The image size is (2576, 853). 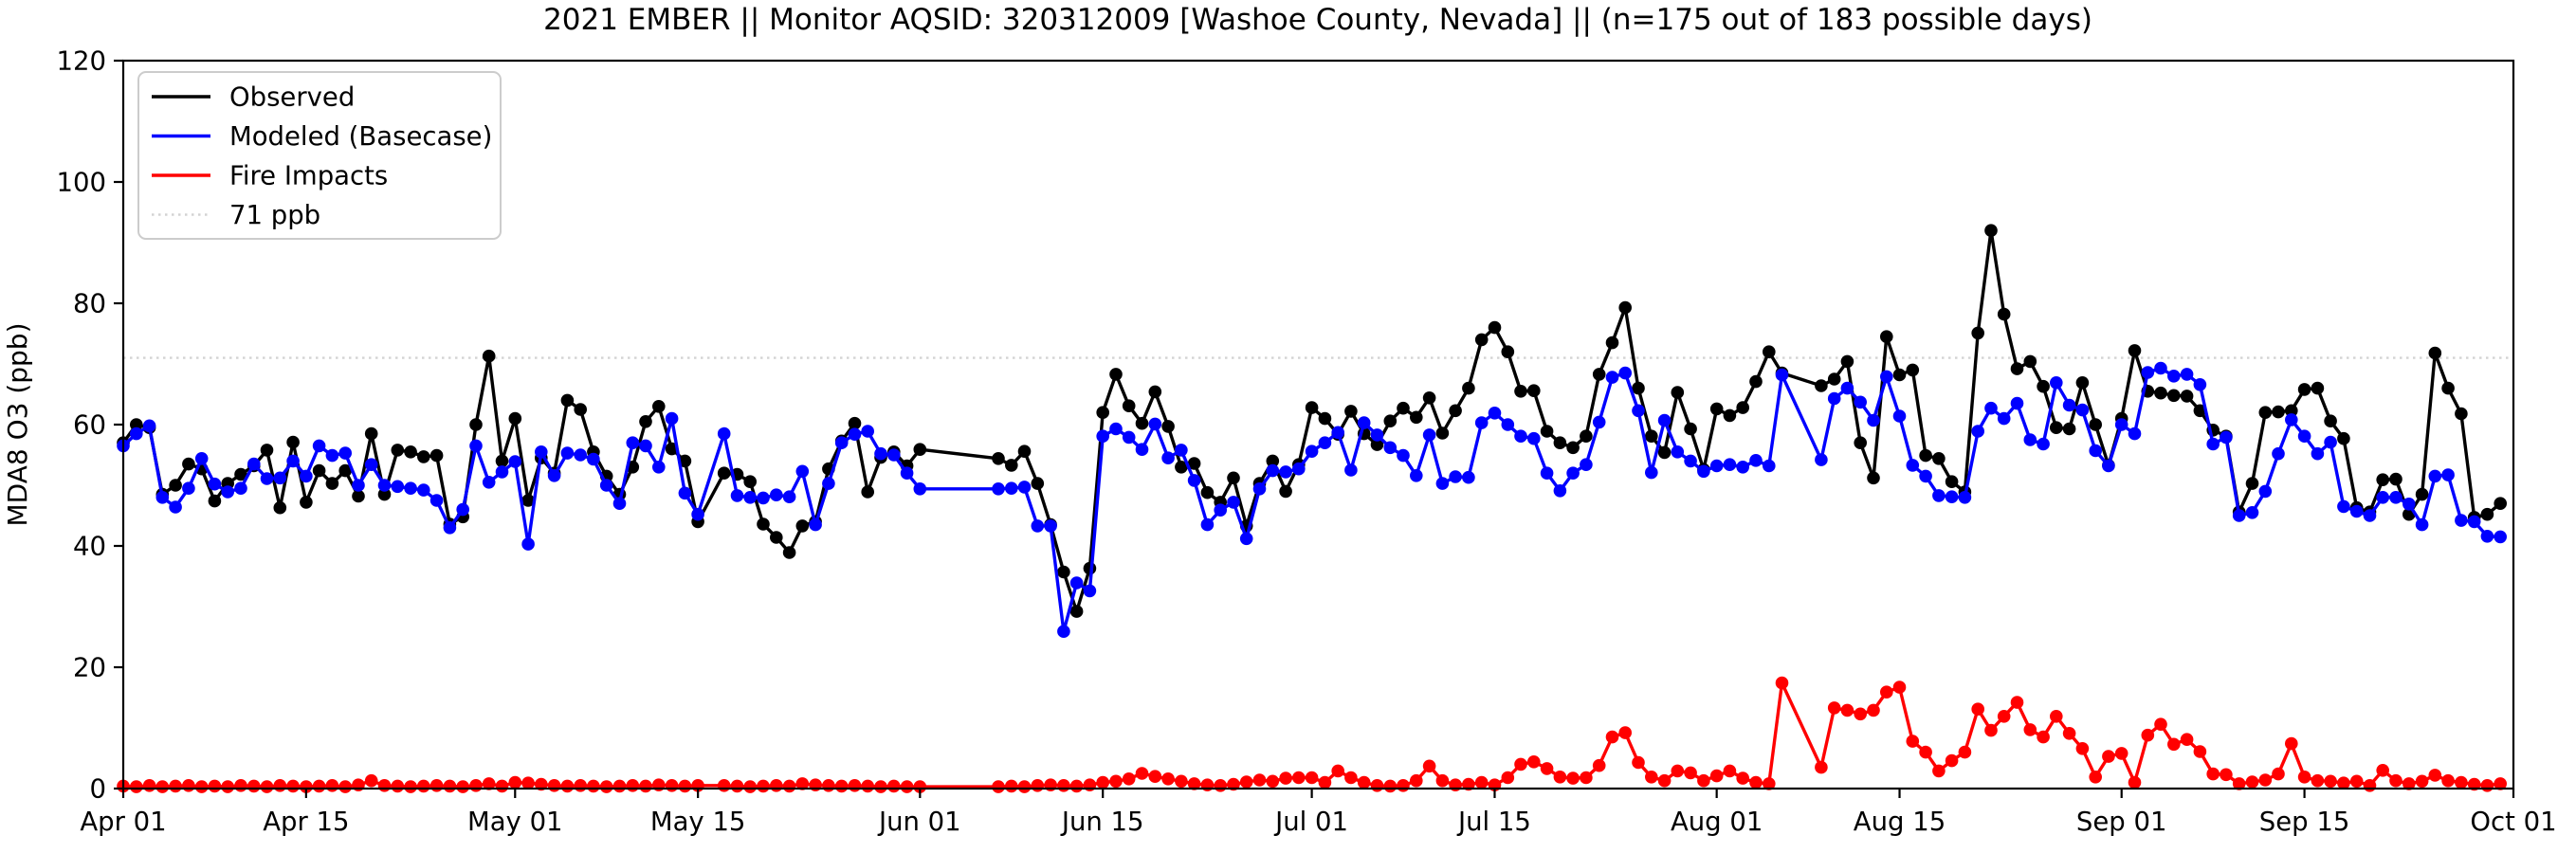 I want to click on y-tick-label: 0, so click(x=98, y=788).